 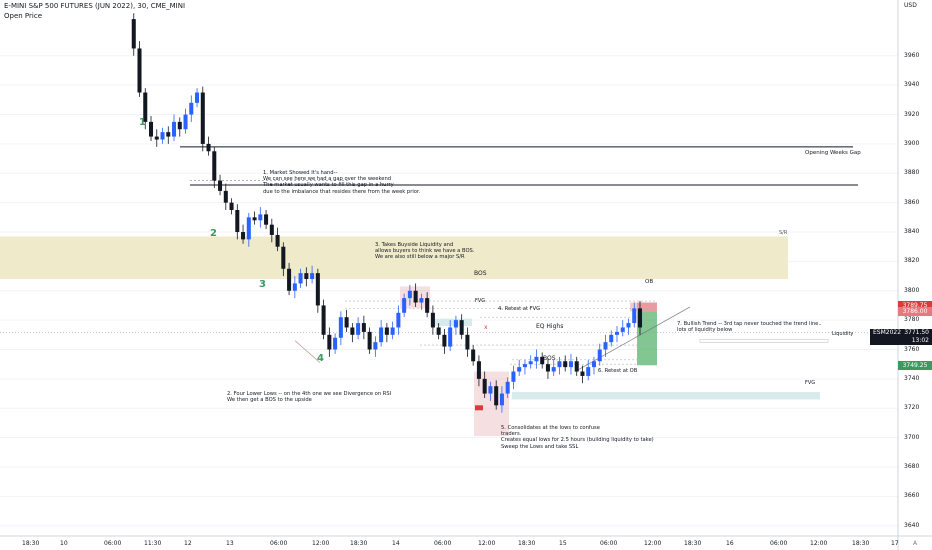 I want to click on fvg-label-1: FVG, so click(x=480, y=301).